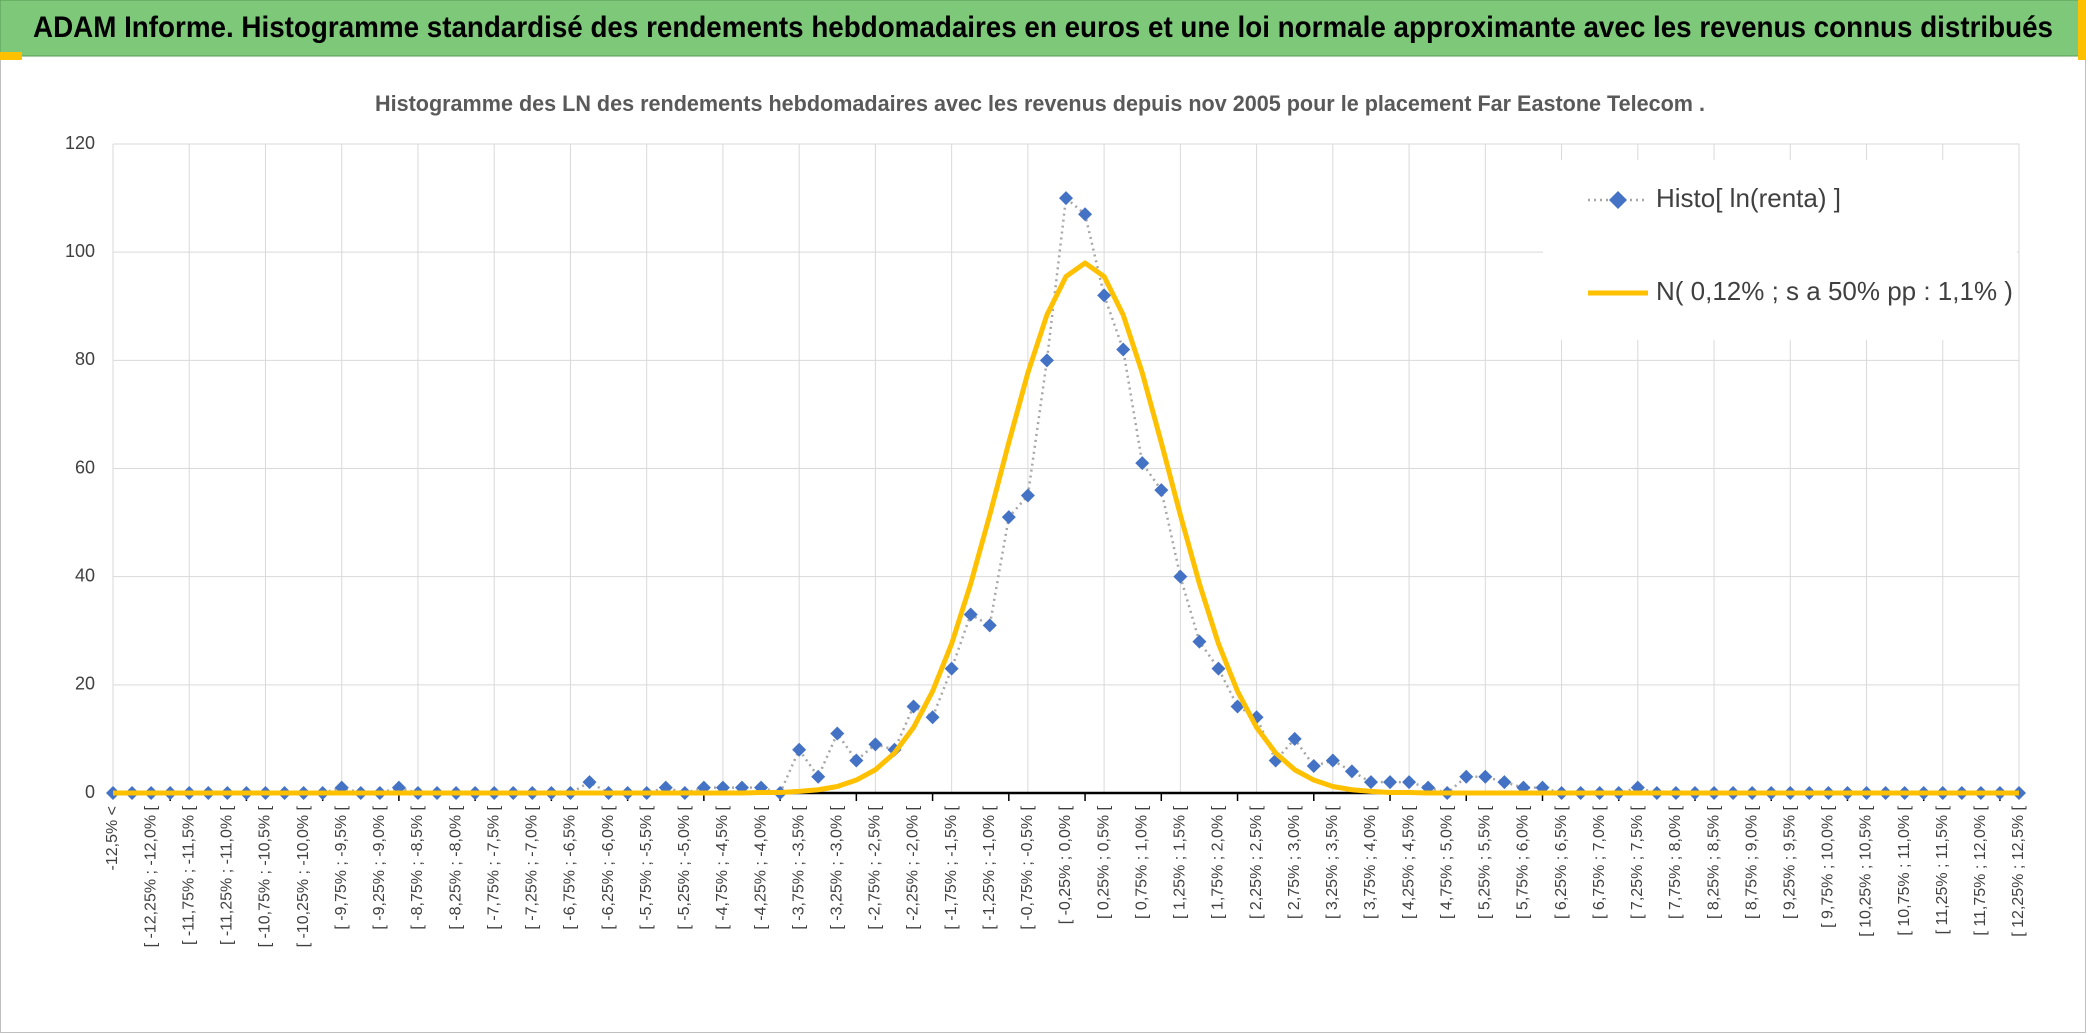  What do you see at coordinates (836, 867) in the screenshot?
I see `x-tick-label: [ -3,25% ; -3,0% [` at bounding box center [836, 867].